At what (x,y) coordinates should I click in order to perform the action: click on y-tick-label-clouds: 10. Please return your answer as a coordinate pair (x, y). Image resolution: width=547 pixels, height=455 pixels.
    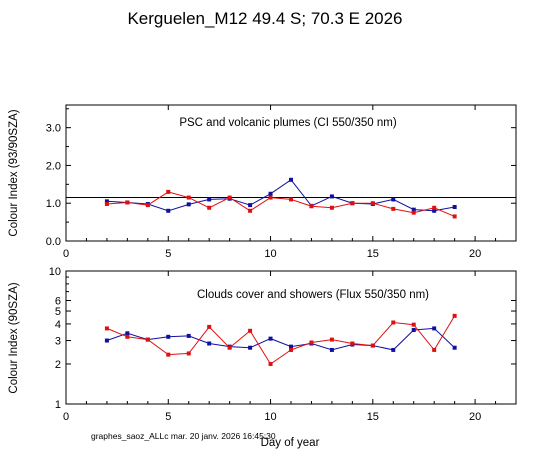
    Looking at the image, I should click on (55, 272).